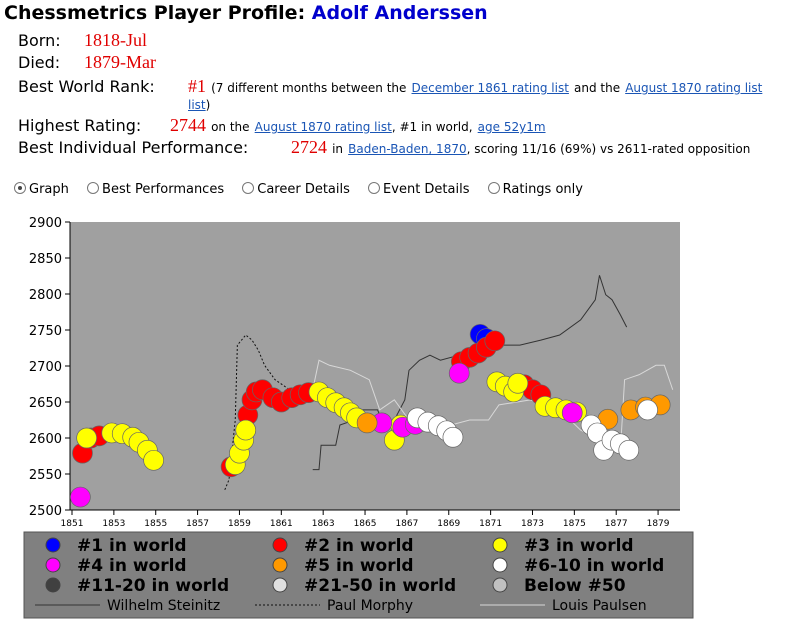  I want to click on tab: Graph, so click(41, 189).